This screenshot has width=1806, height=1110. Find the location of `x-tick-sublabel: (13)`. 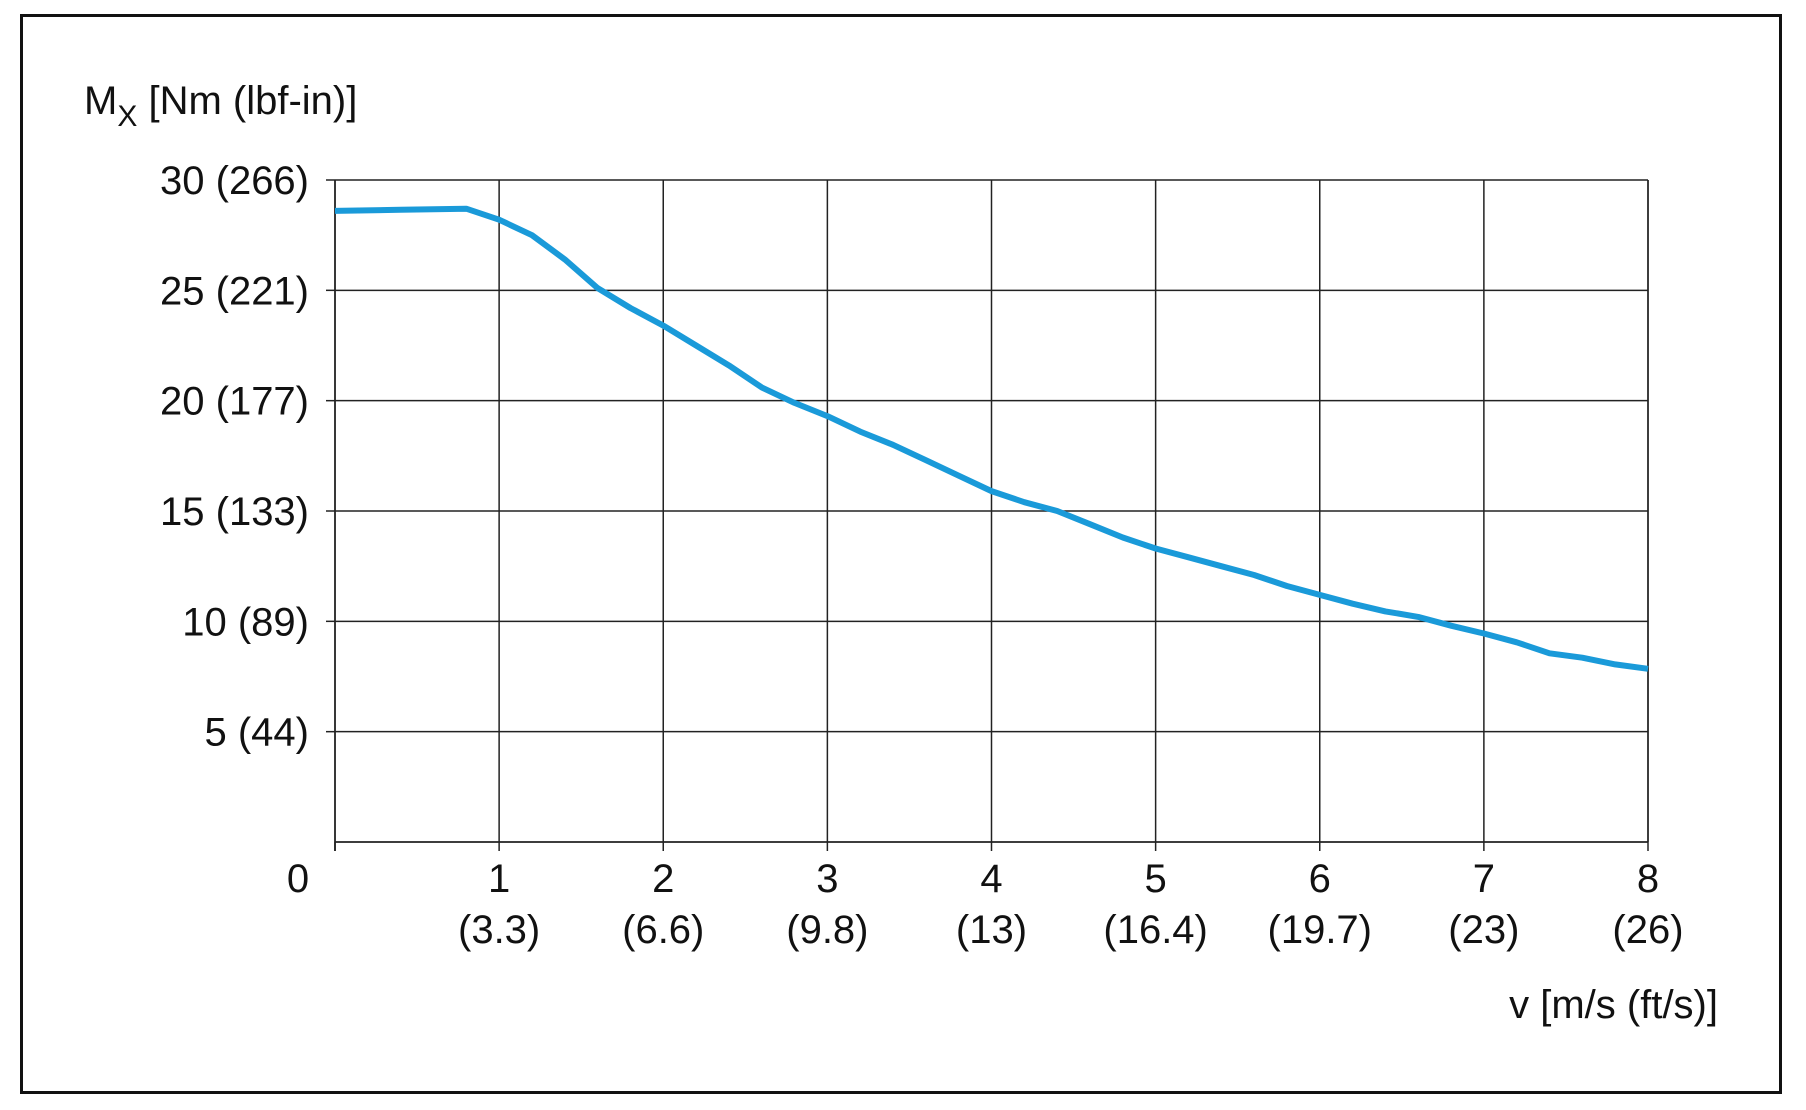

x-tick-sublabel: (13) is located at coordinates (991, 930).